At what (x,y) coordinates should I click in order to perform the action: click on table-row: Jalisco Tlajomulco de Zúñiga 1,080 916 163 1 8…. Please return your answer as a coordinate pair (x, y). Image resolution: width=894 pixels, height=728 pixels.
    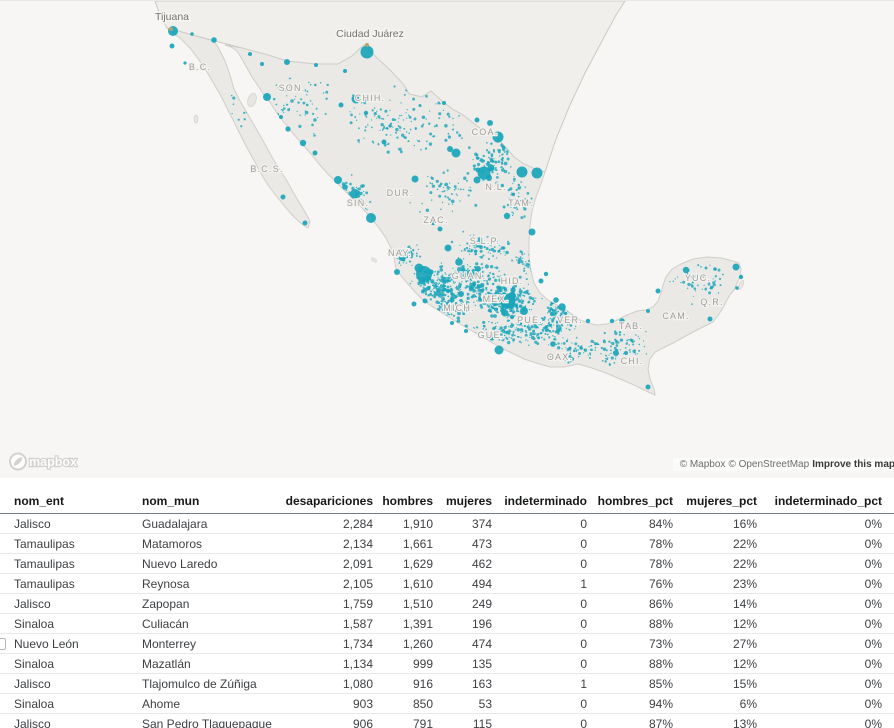
    Looking at the image, I should click on (447, 683).